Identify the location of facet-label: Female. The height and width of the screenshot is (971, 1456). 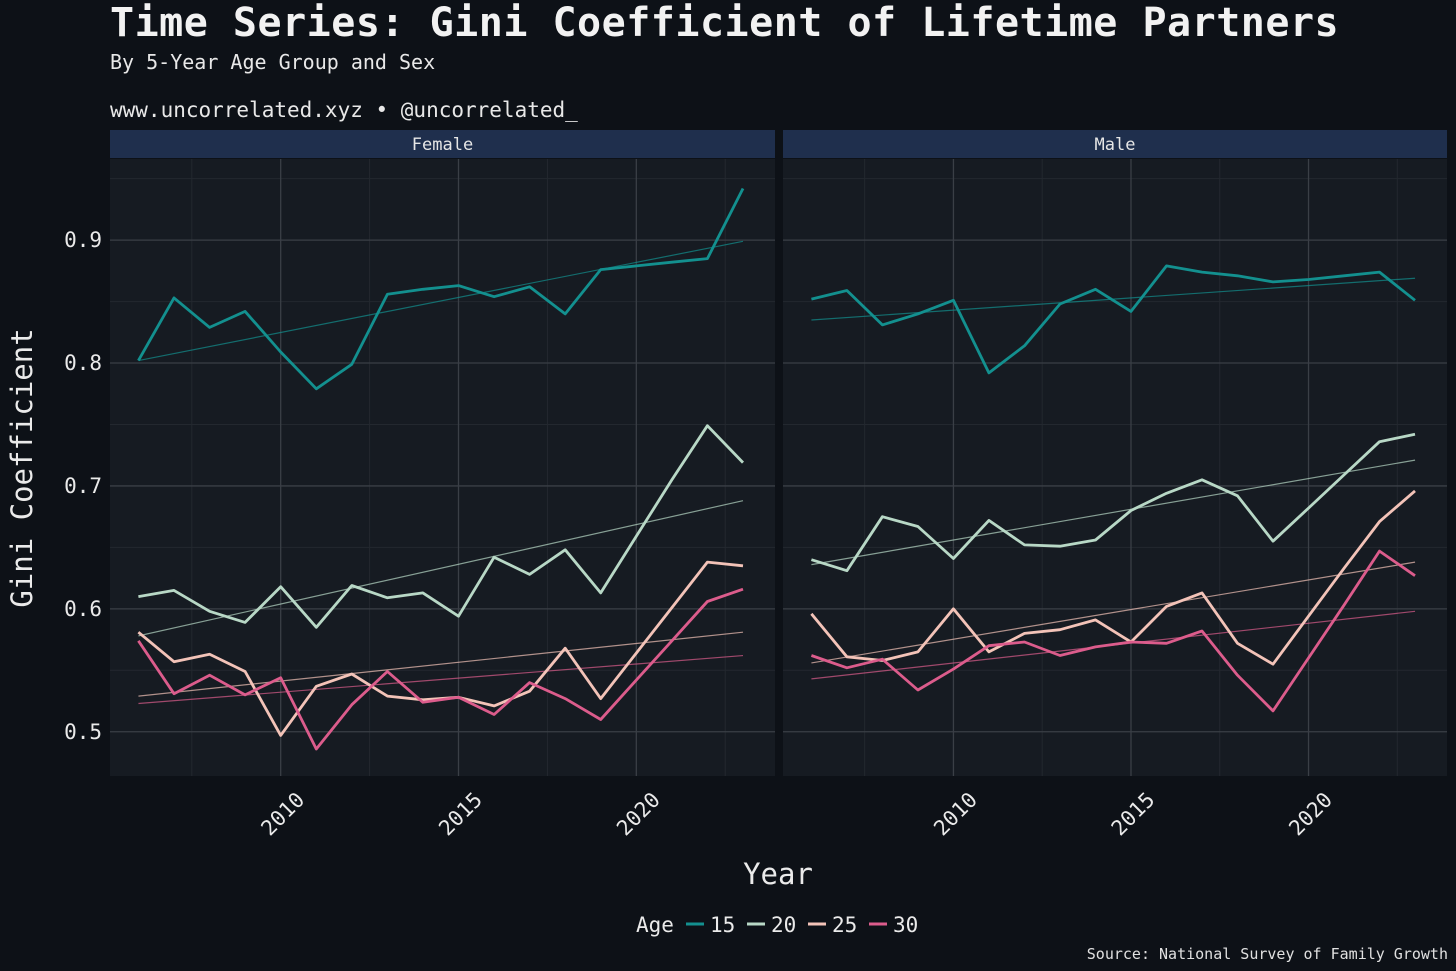
(442, 145).